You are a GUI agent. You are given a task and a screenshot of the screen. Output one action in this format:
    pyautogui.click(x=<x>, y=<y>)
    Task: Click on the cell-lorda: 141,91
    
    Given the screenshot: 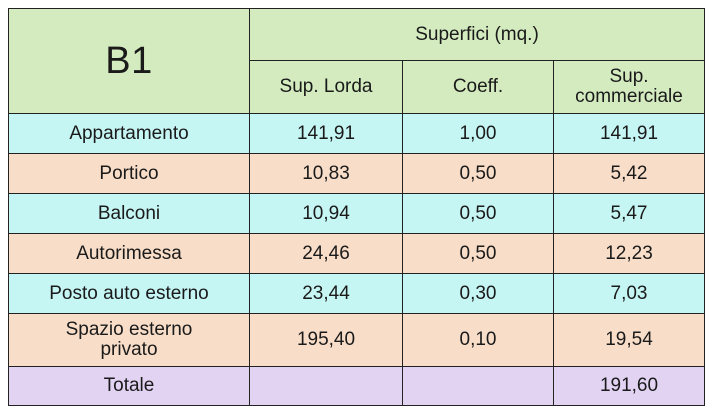 What is the action you would take?
    pyautogui.click(x=326, y=133)
    